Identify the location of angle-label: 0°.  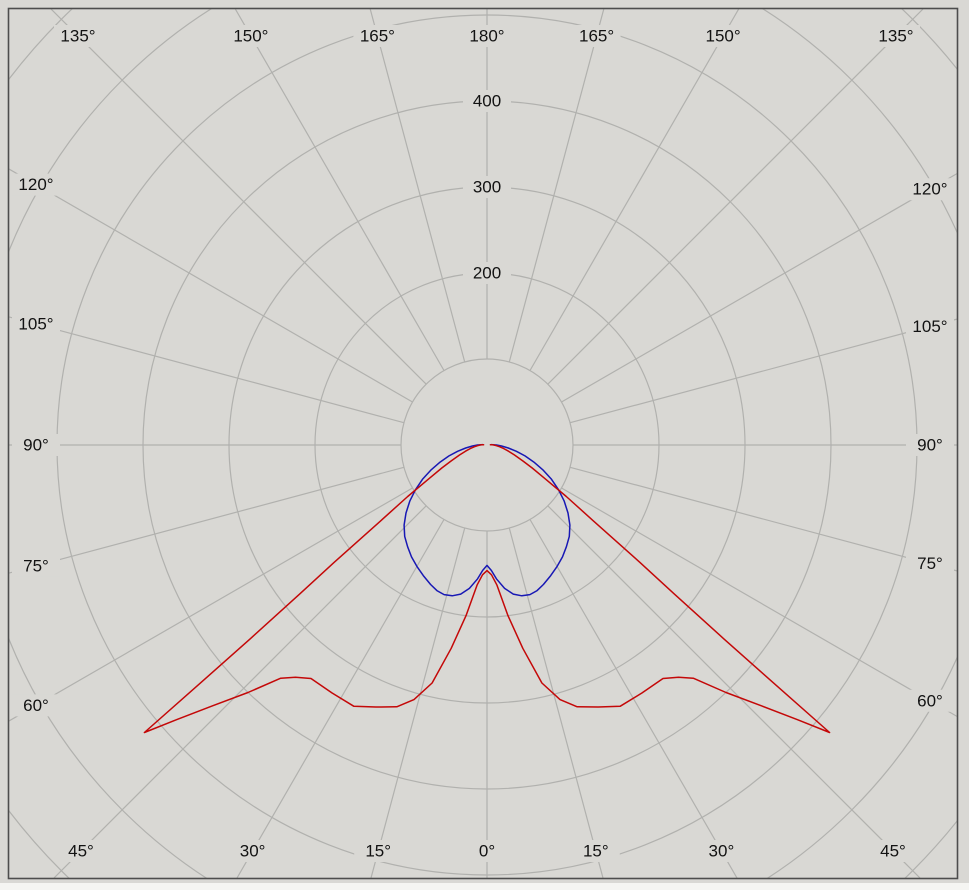
(487, 851).